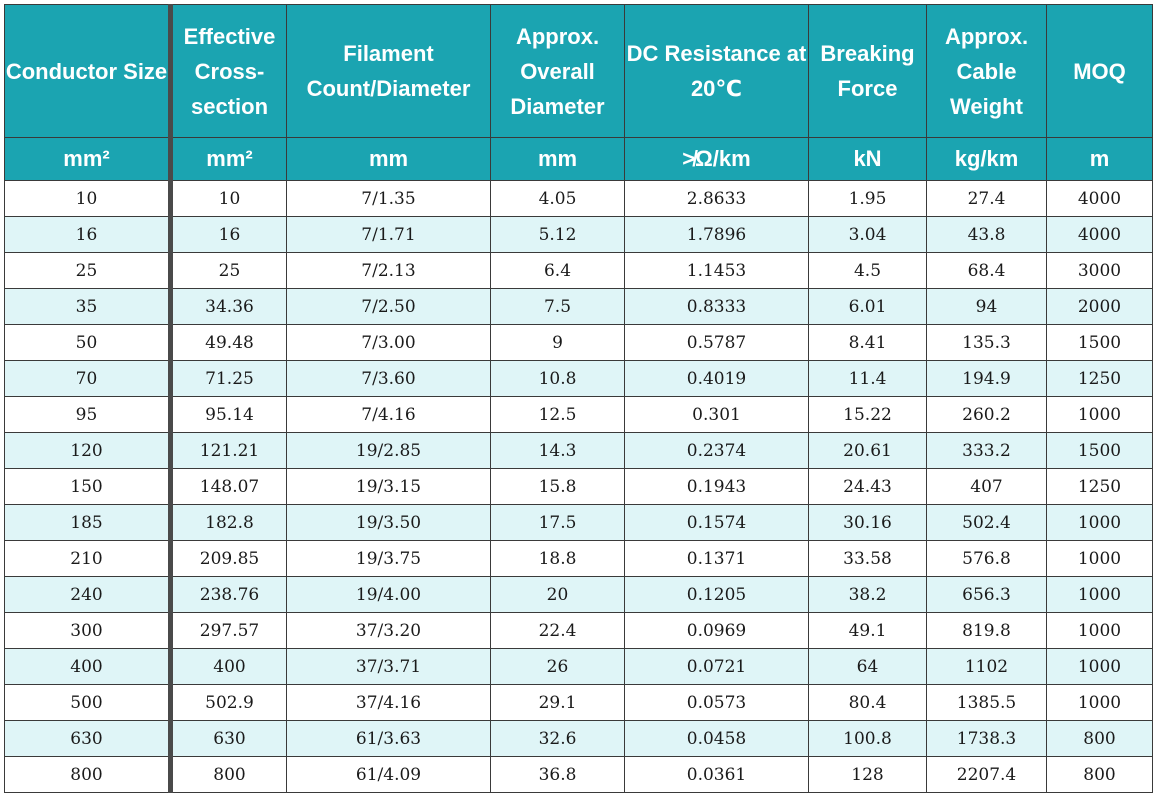 The height and width of the screenshot is (806, 1154). Describe the element at coordinates (867, 306) in the screenshot. I see `breaking-force-cell: 6.01` at that location.